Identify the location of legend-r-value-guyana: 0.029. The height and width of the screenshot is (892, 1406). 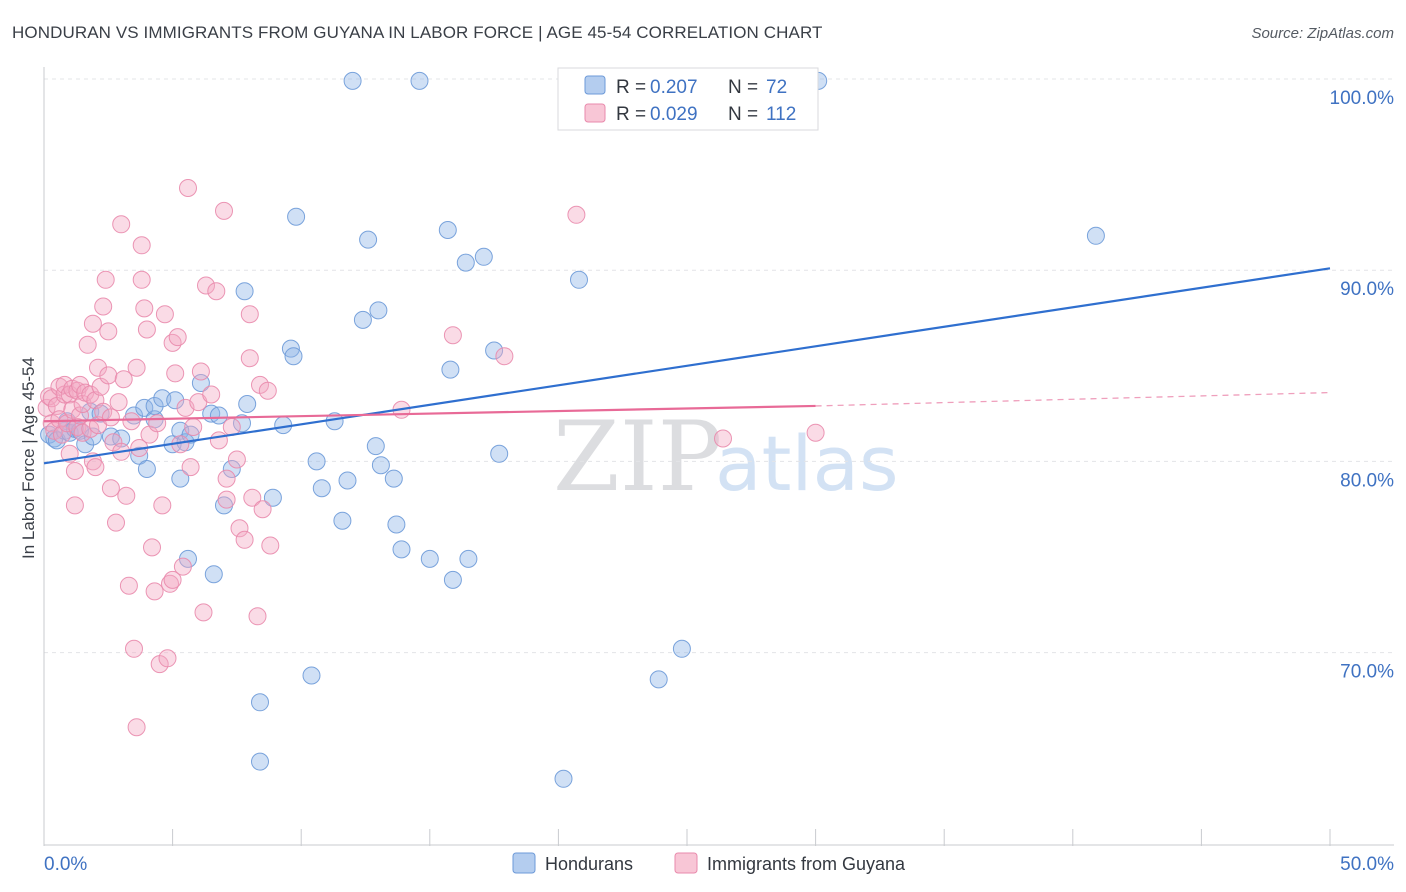
(674, 114).